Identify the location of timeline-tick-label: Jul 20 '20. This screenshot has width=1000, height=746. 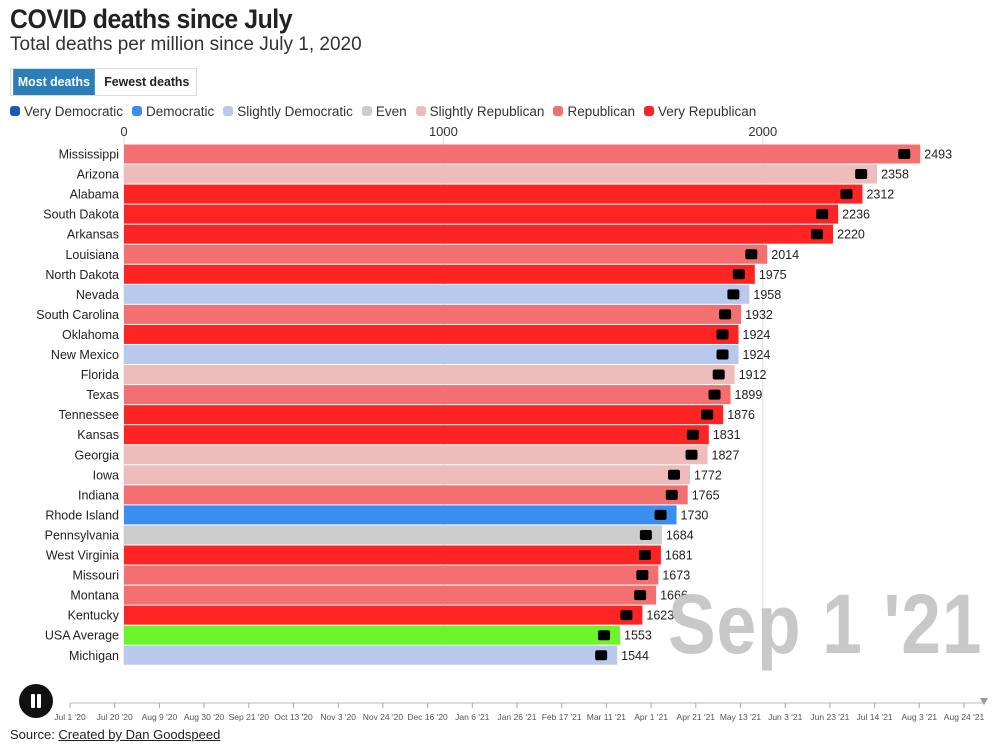
(115, 717).